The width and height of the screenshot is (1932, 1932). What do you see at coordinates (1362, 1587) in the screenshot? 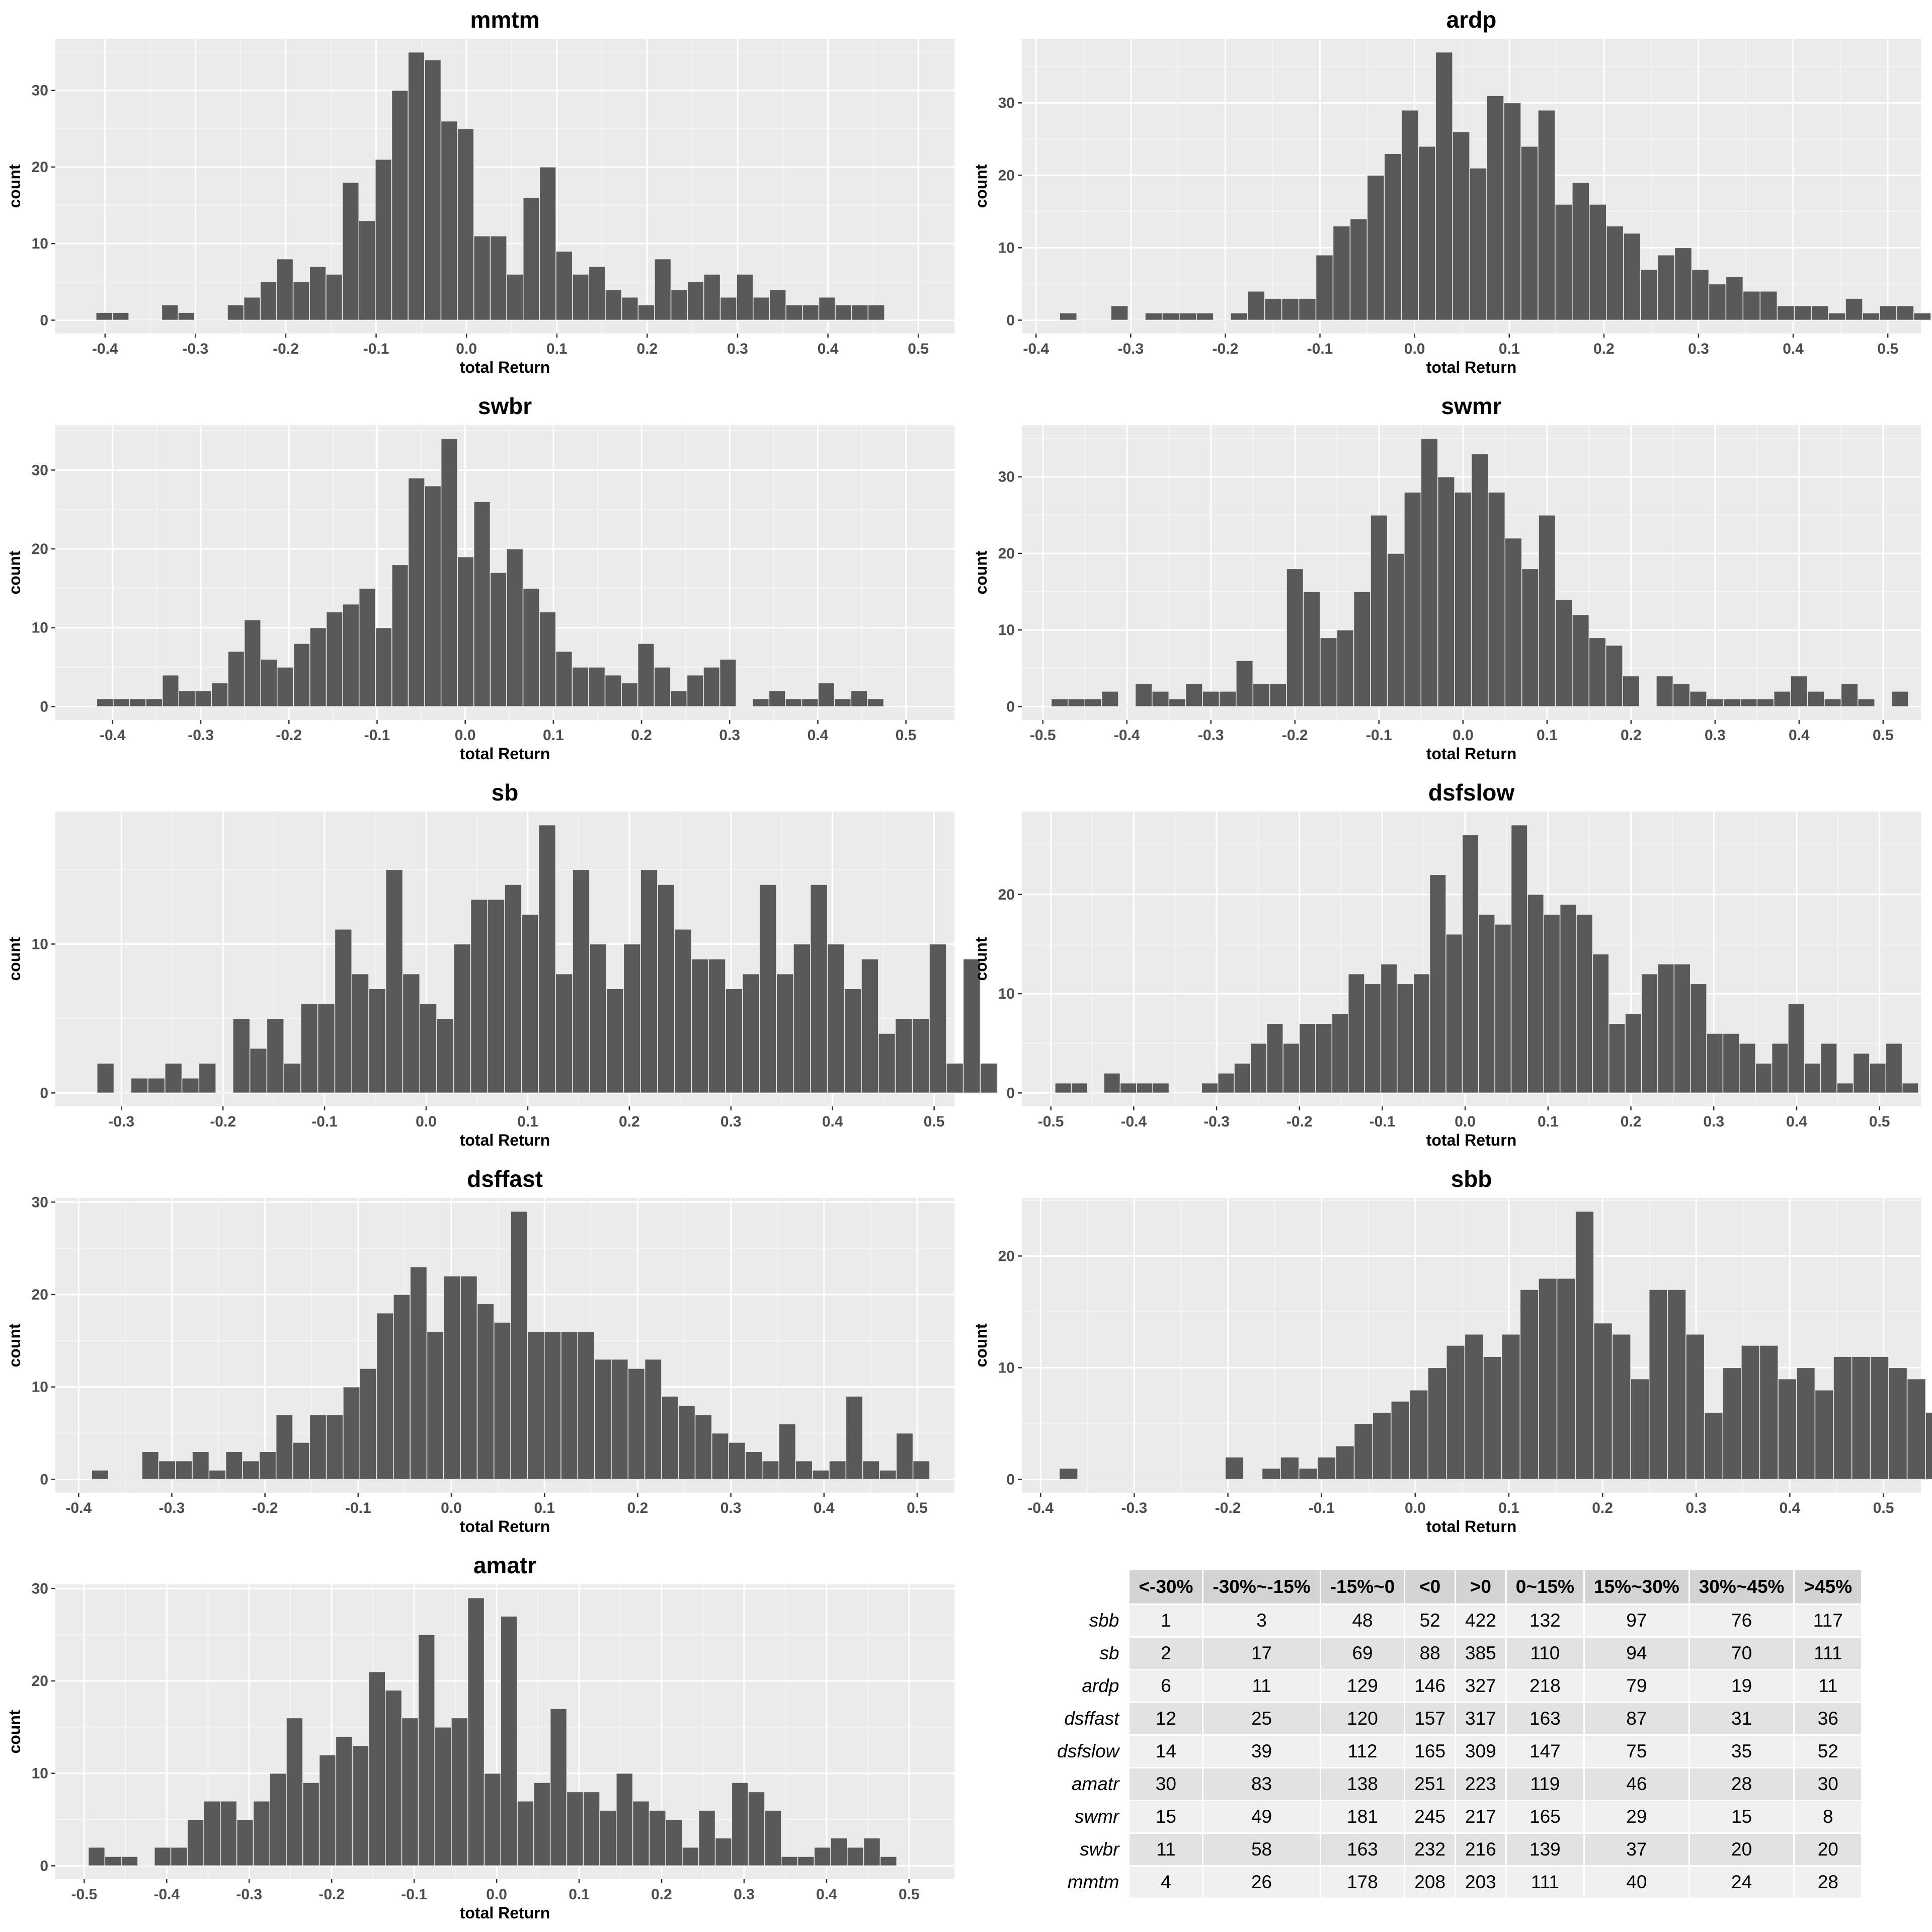
I see `table-column-header: -15%~0` at bounding box center [1362, 1587].